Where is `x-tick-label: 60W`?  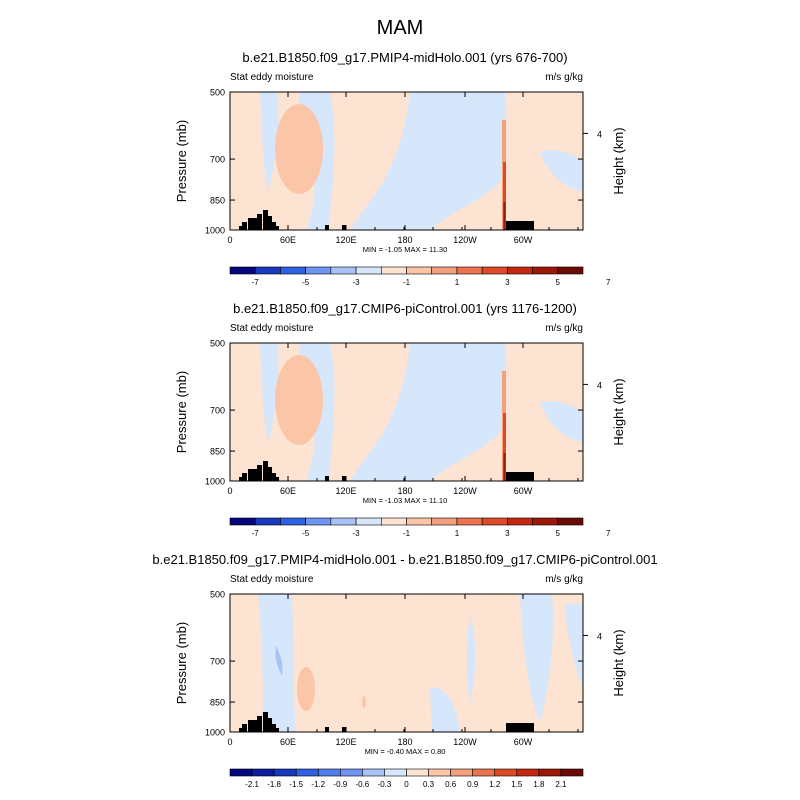
x-tick-label: 60W is located at coordinates (523, 742).